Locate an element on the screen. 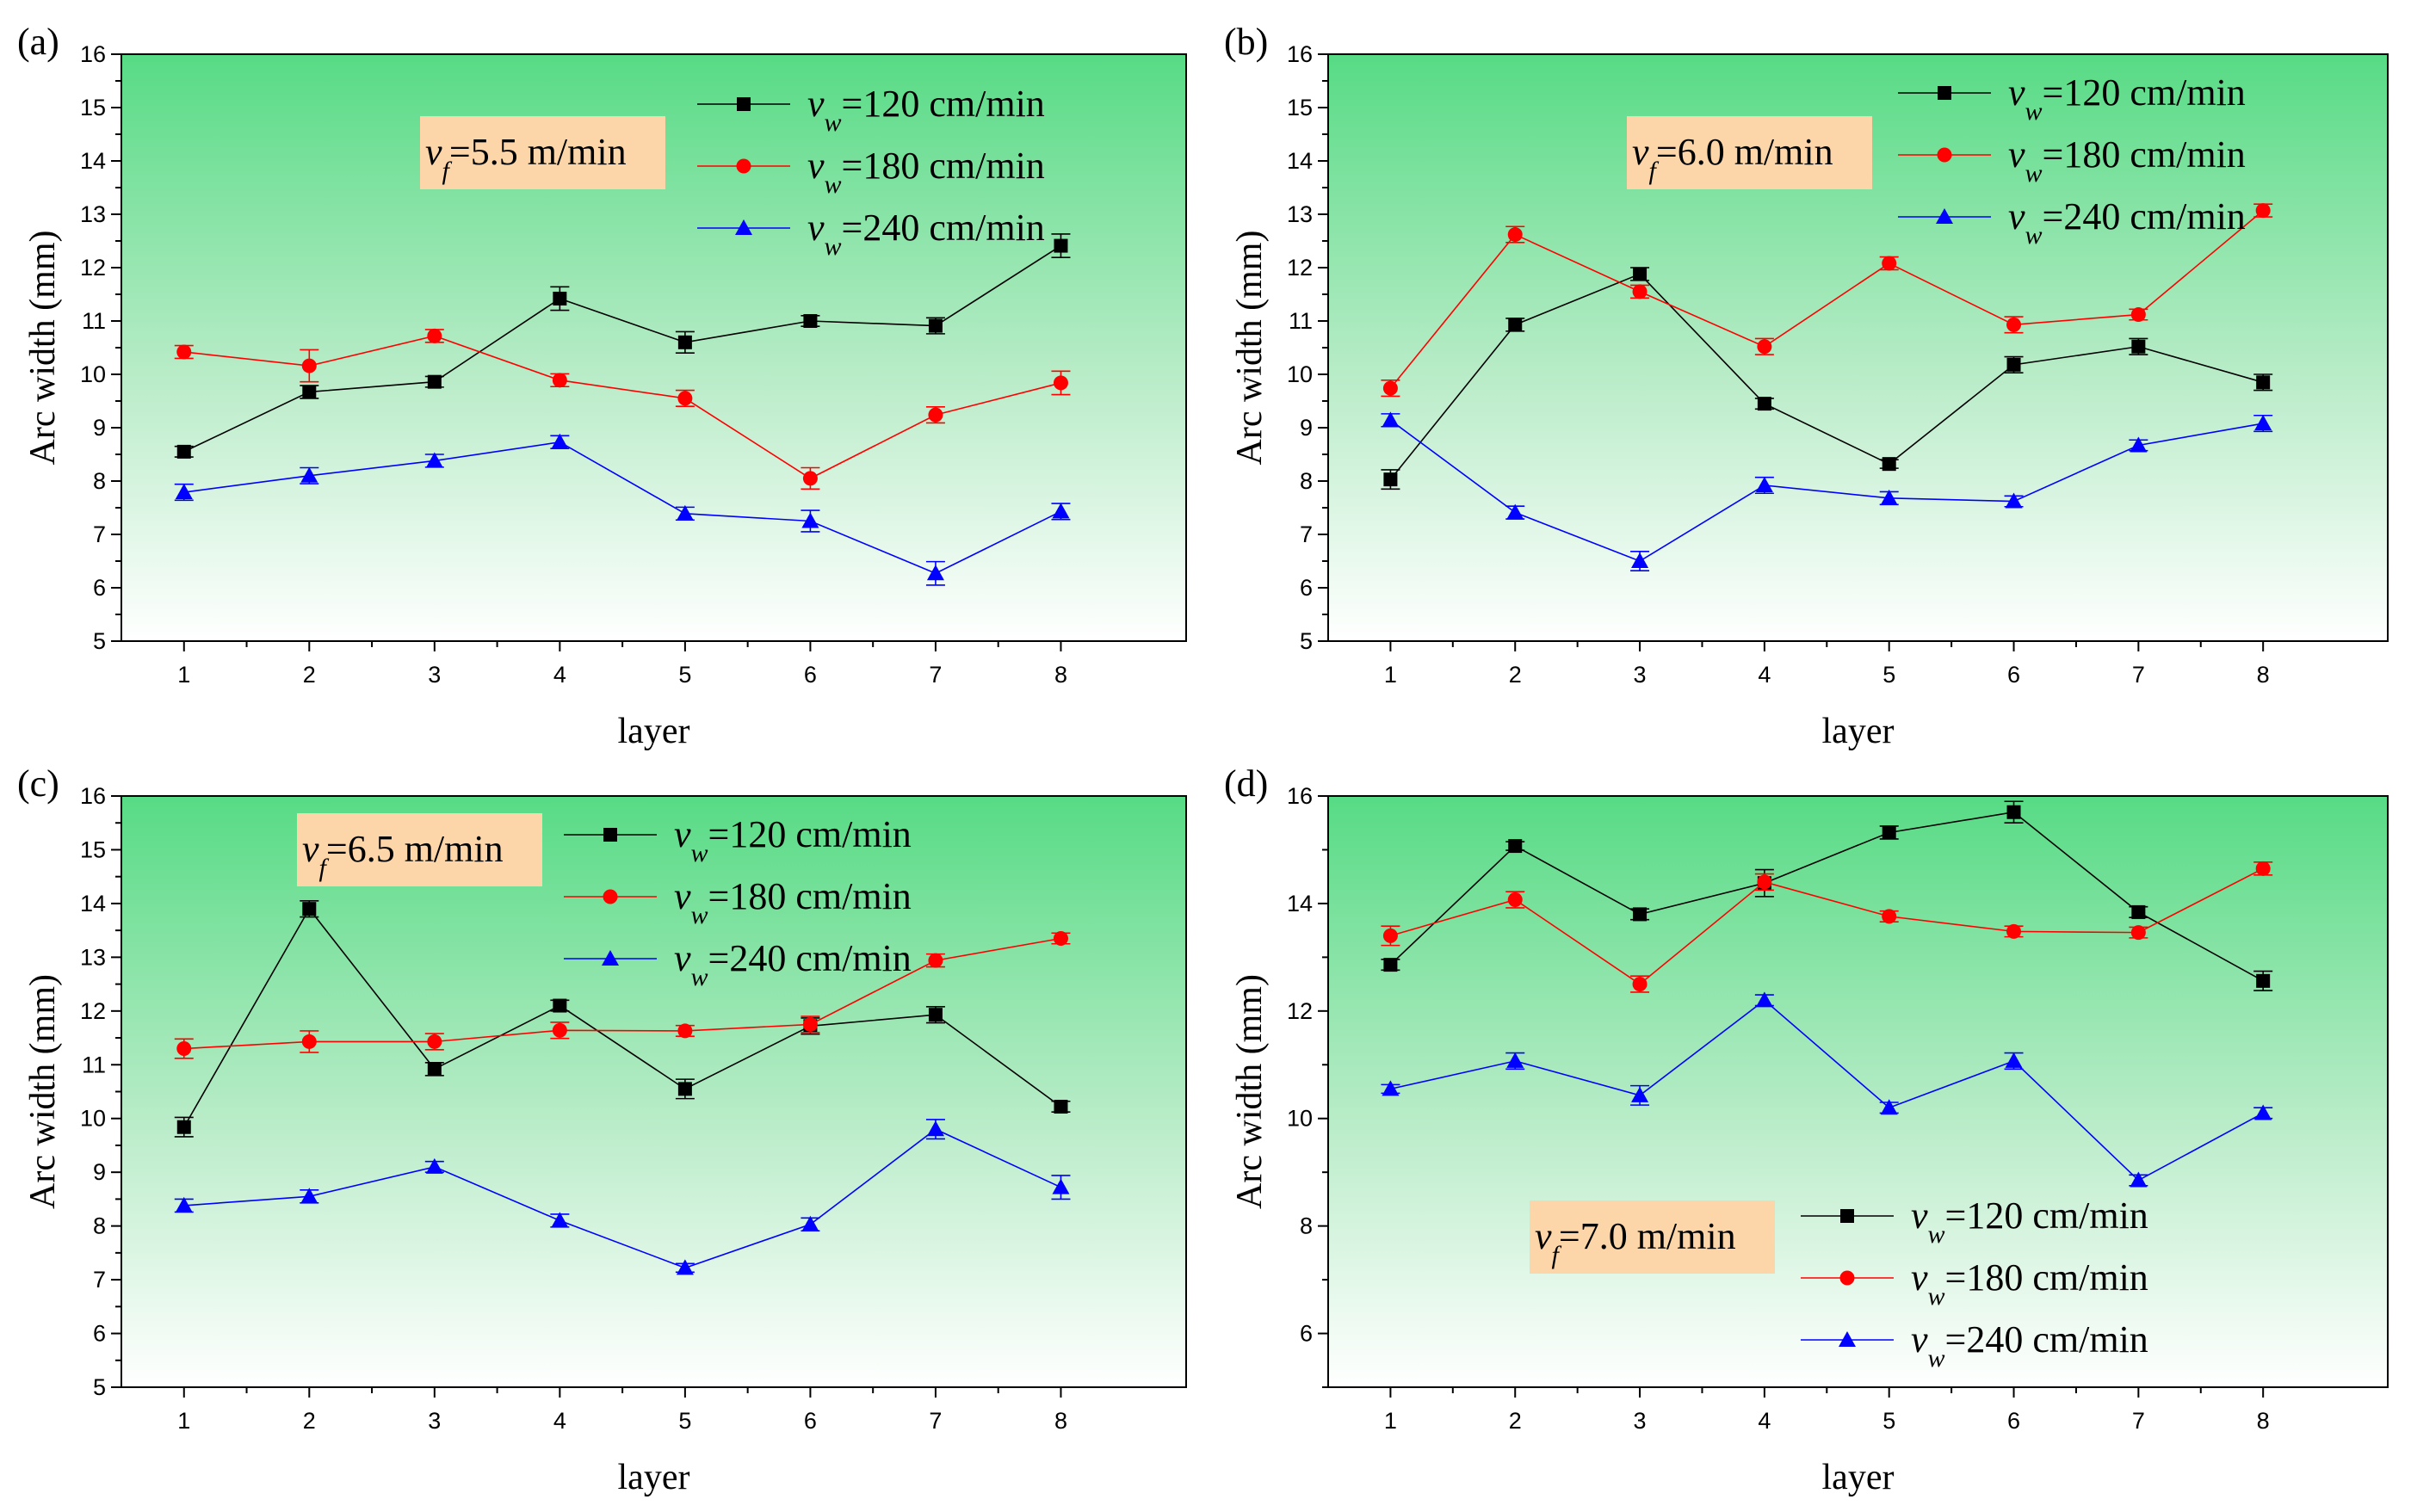 This screenshot has height=1512, width=2411. y-axis-title: Arc width (mm) is located at coordinates (43, 348).